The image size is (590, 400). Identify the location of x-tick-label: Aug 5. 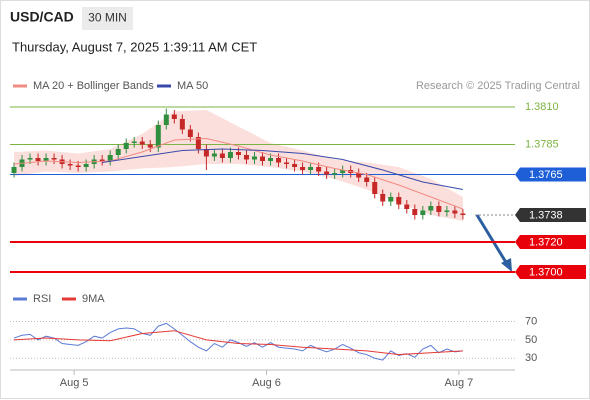
(74, 383).